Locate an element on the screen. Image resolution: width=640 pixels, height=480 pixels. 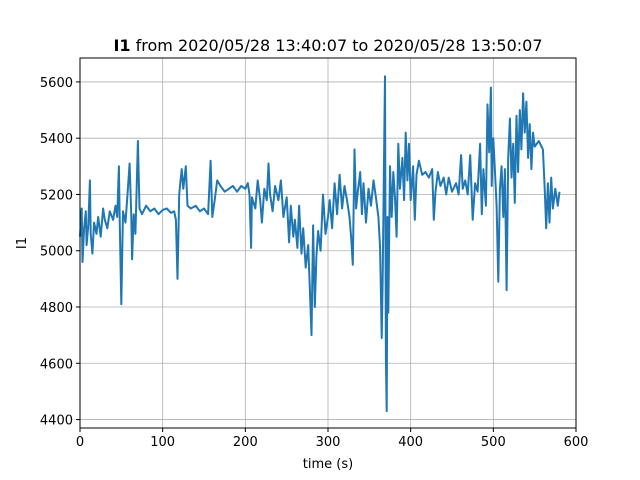
y-tick-label: 4600 is located at coordinates (56, 364).